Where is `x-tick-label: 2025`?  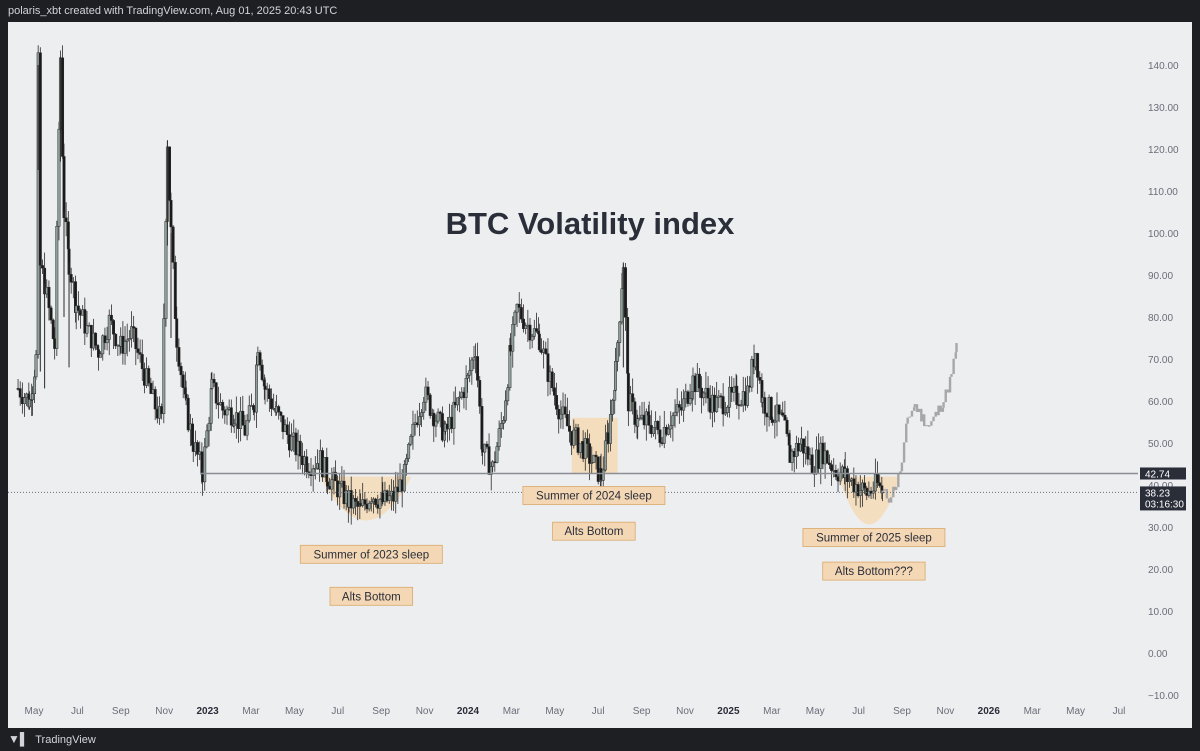
x-tick-label: 2025 is located at coordinates (728, 711).